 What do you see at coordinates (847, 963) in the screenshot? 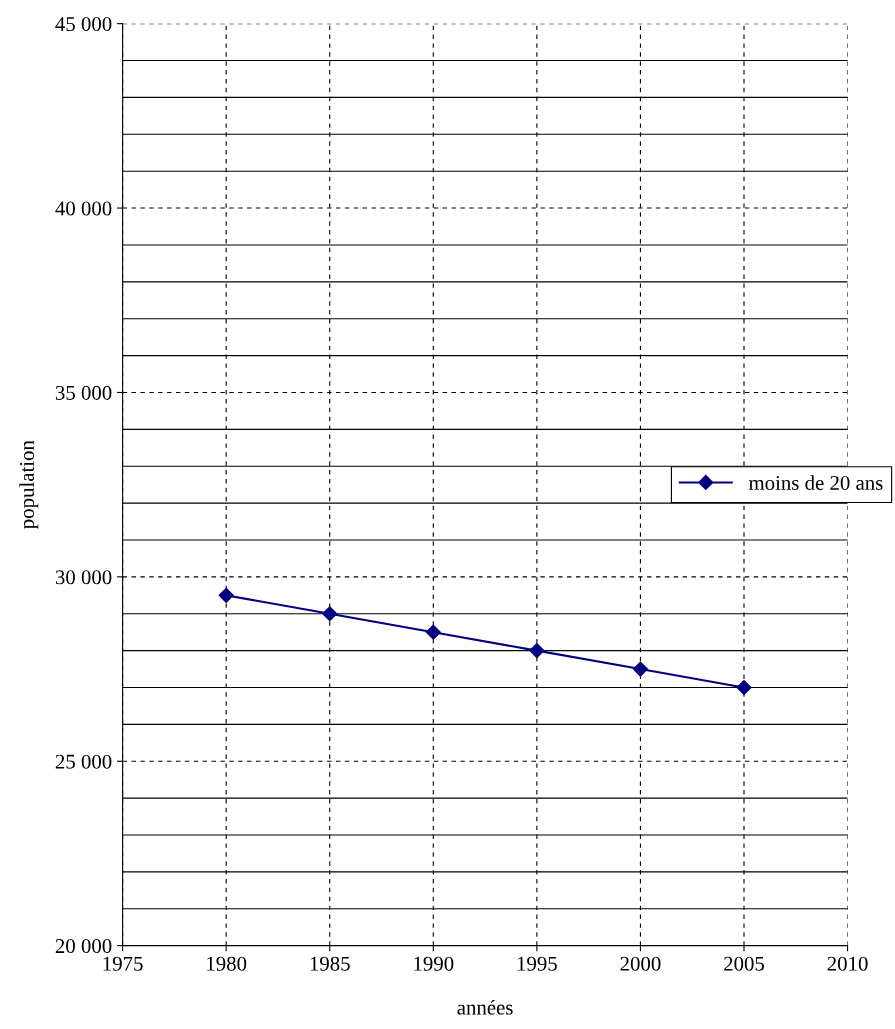
I see `x-tick-label: 2010` at bounding box center [847, 963].